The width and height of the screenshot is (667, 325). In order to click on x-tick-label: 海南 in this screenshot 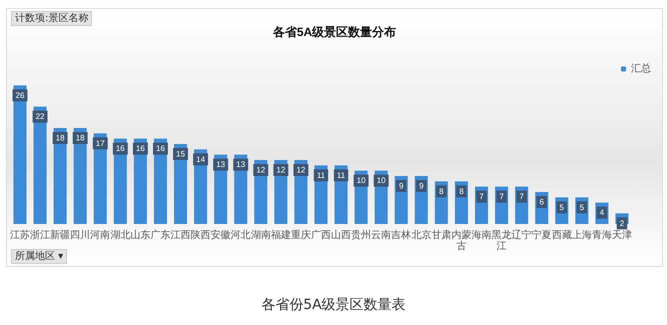, I will do `click(482, 235)`.